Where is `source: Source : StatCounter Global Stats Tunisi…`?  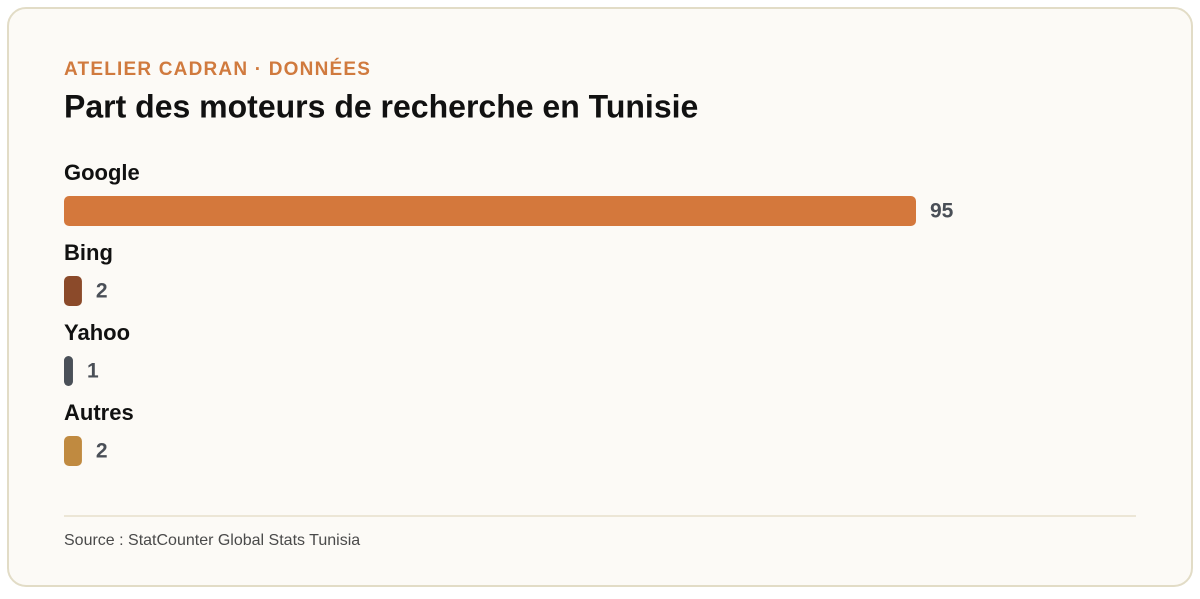 source: Source : StatCounter Global Stats Tunisi… is located at coordinates (212, 540).